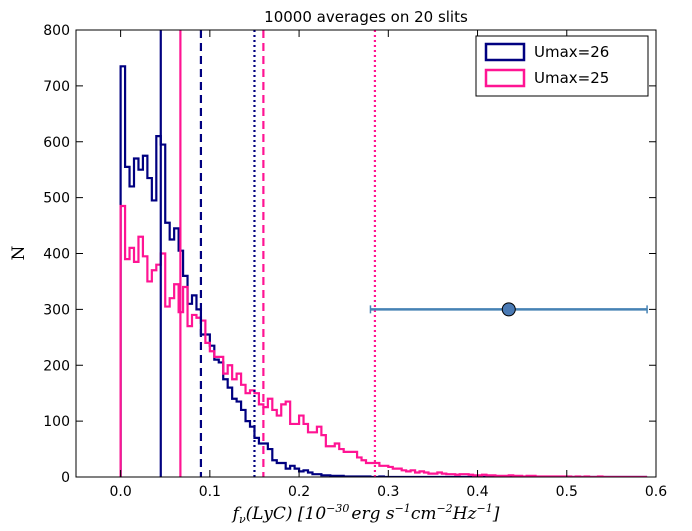  I want to click on x-label-units: erg s, so click(372, 514).